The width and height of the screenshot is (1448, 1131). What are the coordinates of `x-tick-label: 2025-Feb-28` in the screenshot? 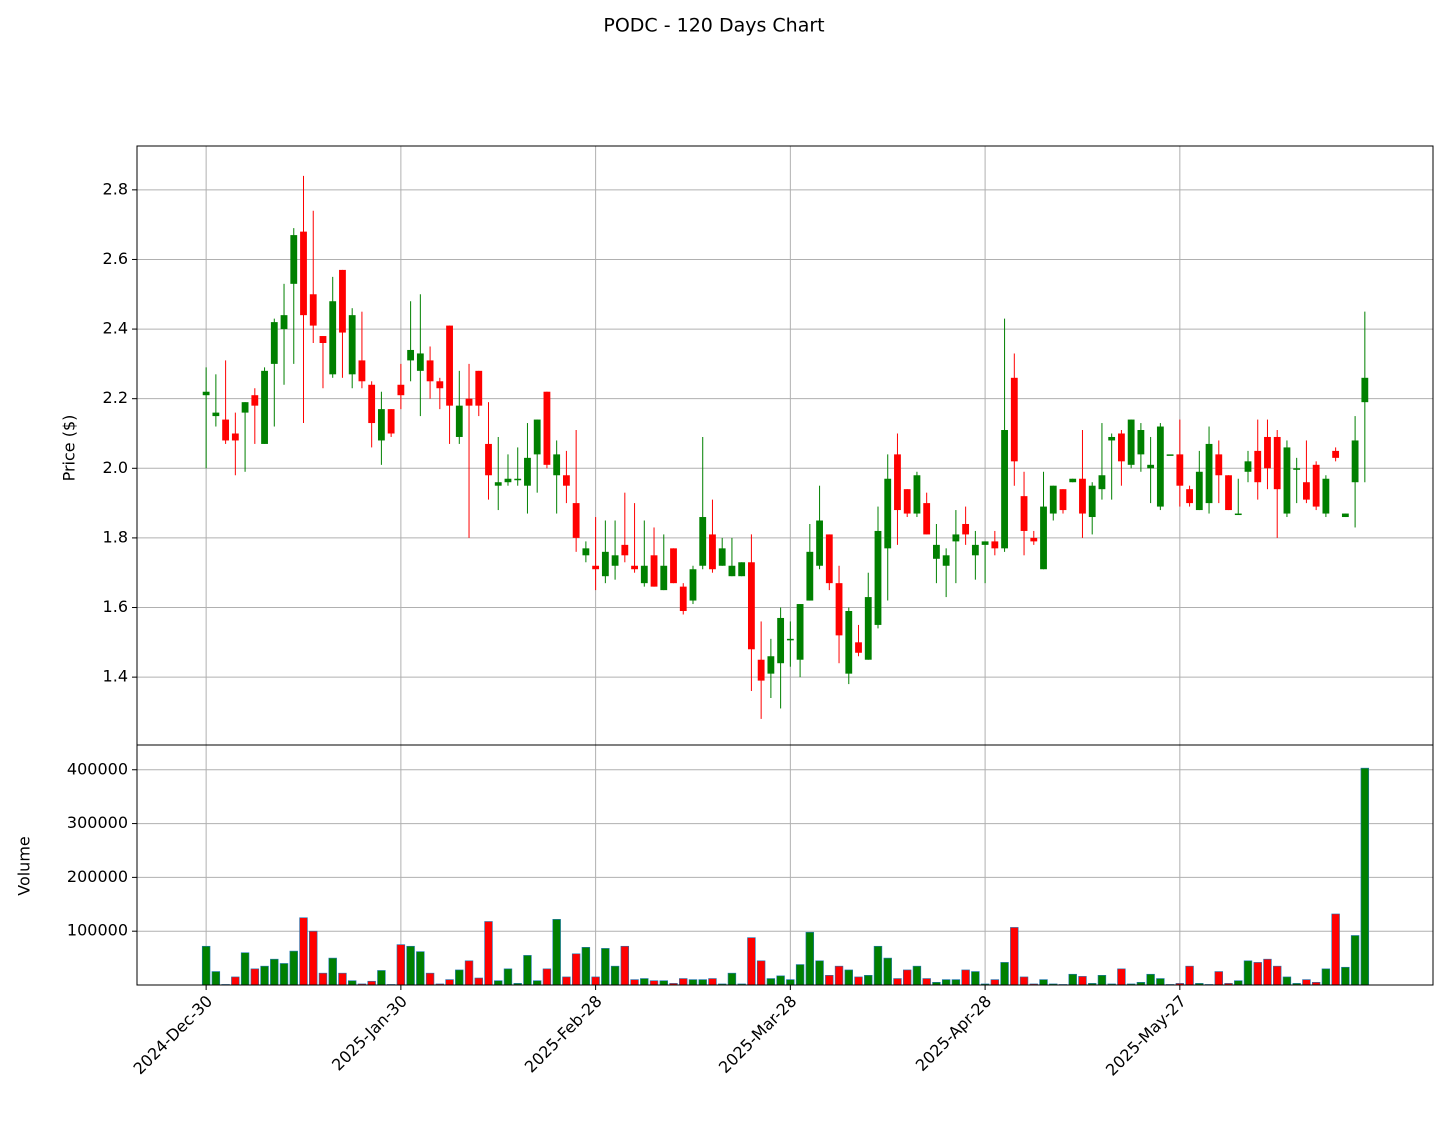 It's located at (563, 1034).